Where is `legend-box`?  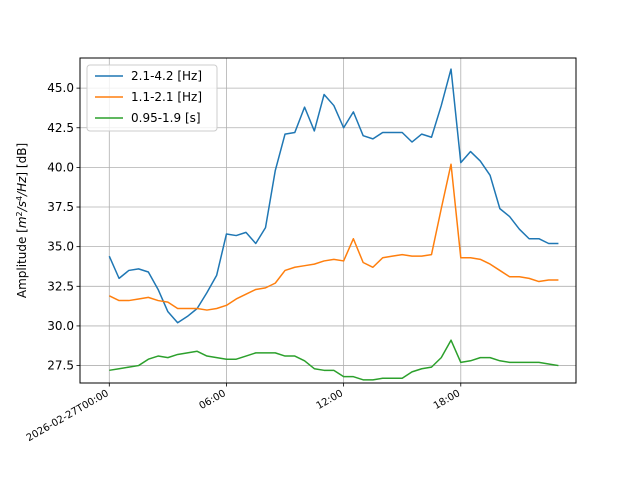
legend-box is located at coordinates (152, 98).